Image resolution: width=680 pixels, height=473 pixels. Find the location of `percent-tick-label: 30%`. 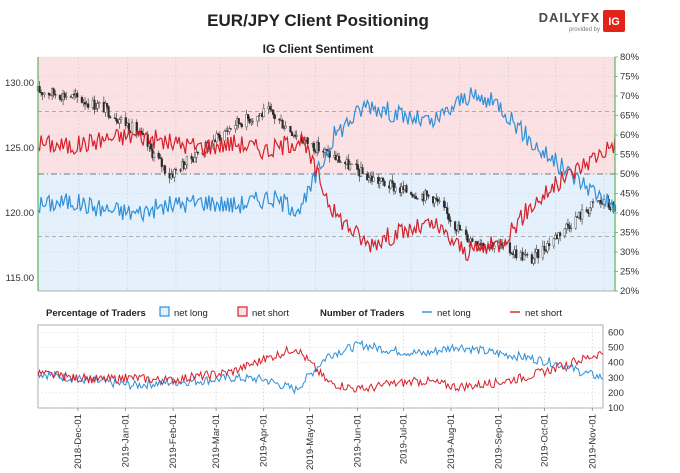

percent-tick-label: 30% is located at coordinates (630, 252).